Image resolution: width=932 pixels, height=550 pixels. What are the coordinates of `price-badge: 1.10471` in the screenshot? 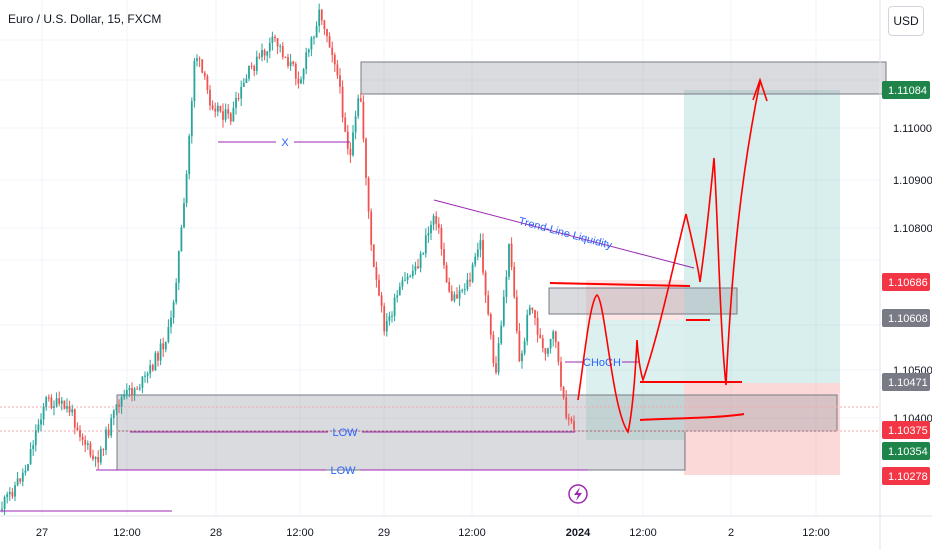 It's located at (906, 382).